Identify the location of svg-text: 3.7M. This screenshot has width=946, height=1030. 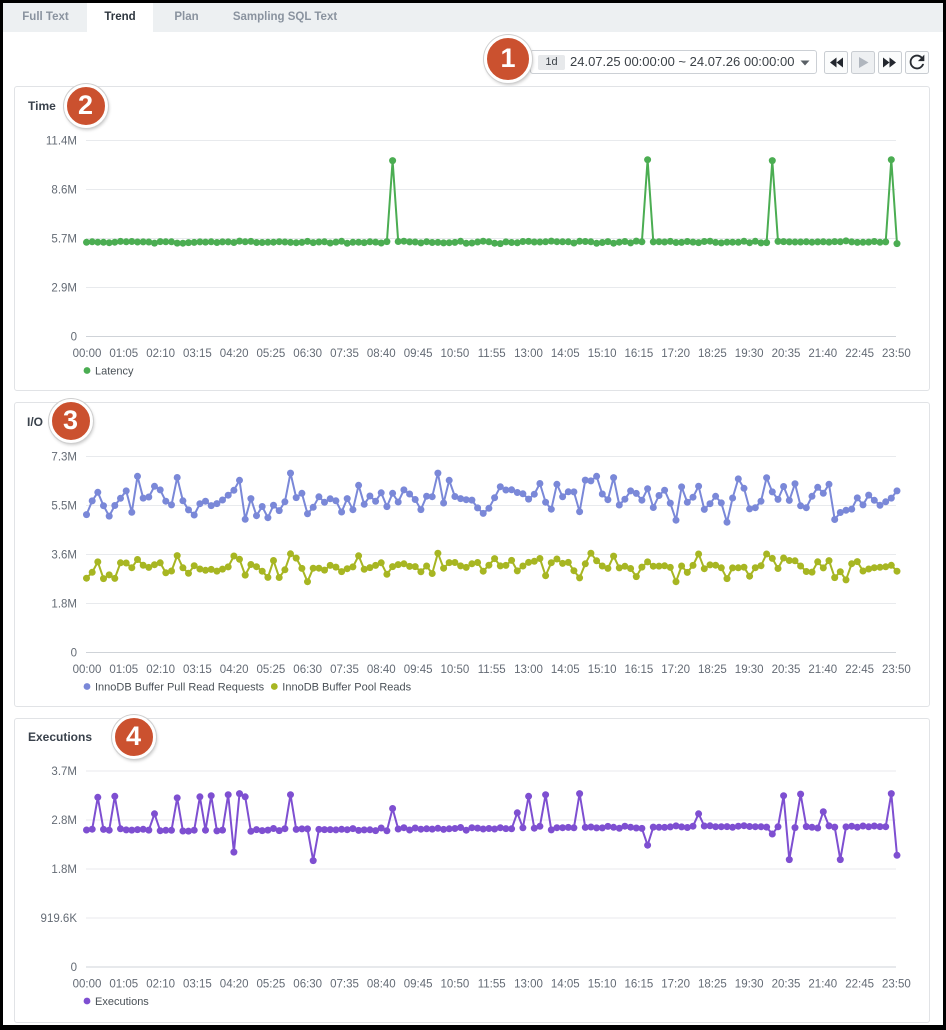
(64, 772).